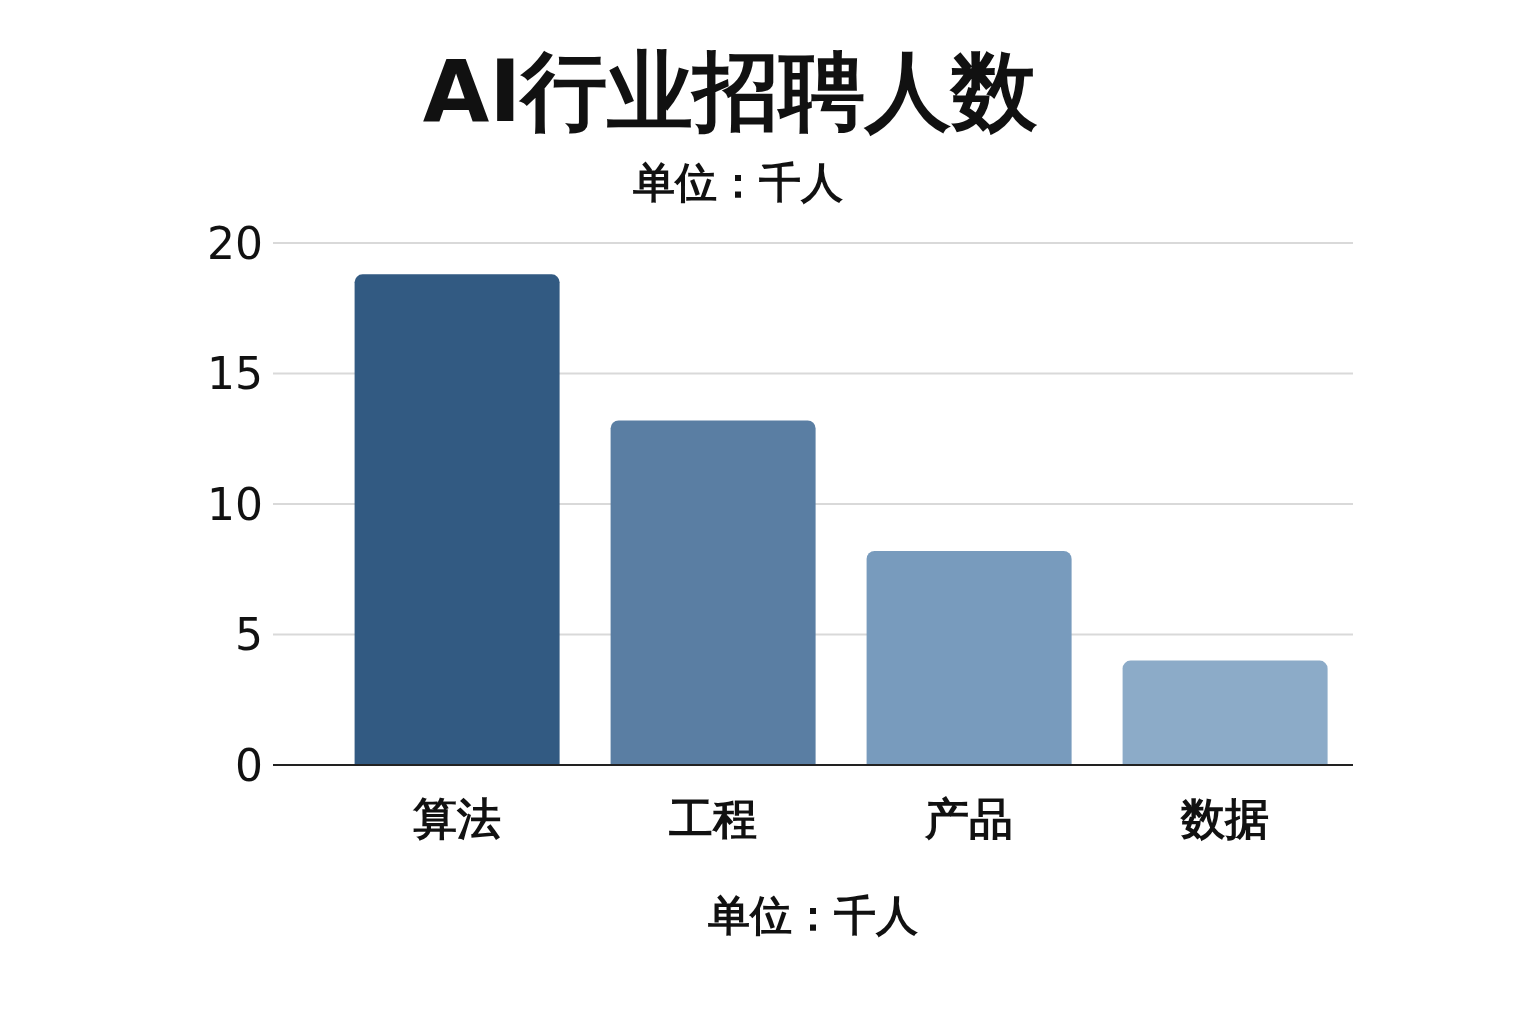 The width and height of the screenshot is (1536, 1024). I want to click on x-axis-title: 单位：千人, so click(813, 916).